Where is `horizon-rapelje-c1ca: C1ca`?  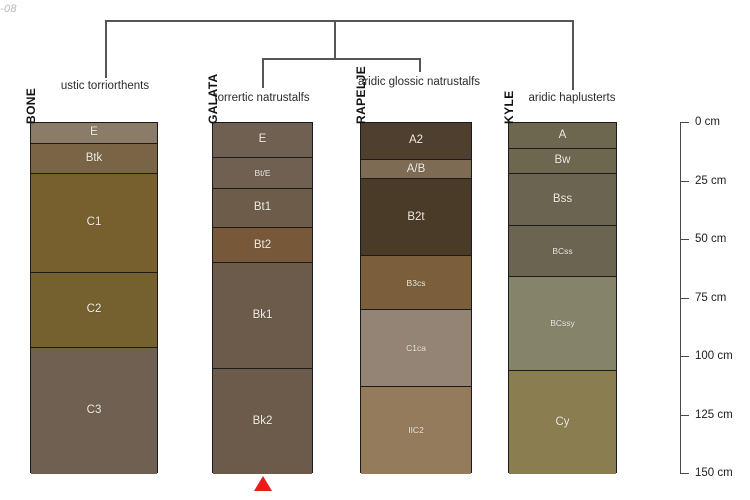
horizon-rapelje-c1ca: C1ca is located at coordinates (416, 349).